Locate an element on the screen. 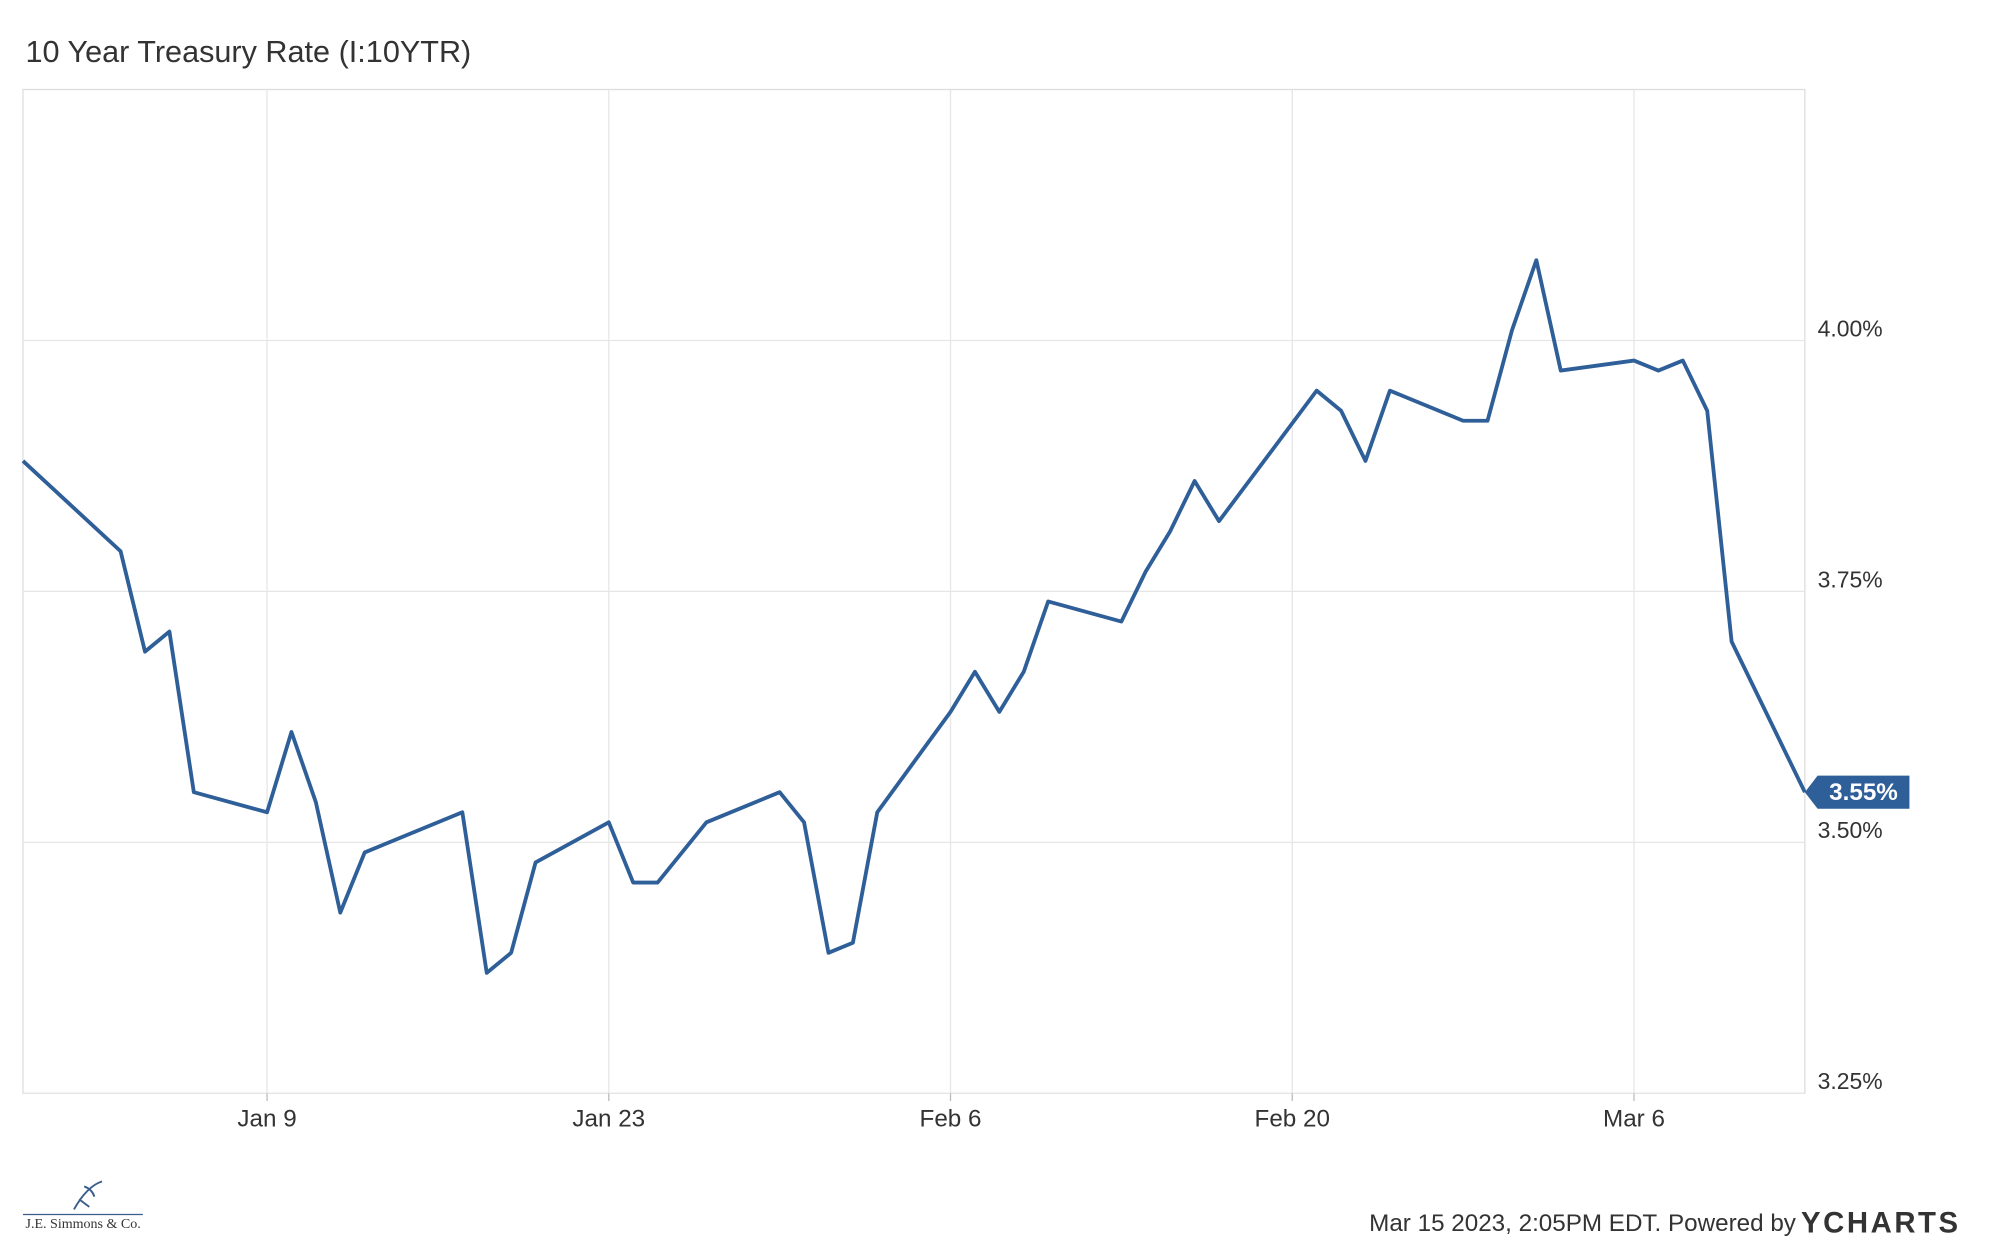 This screenshot has height=1253, width=2000. chart-title: 10 Year Treasury Rate (I:10YTR) is located at coordinates (249, 52).